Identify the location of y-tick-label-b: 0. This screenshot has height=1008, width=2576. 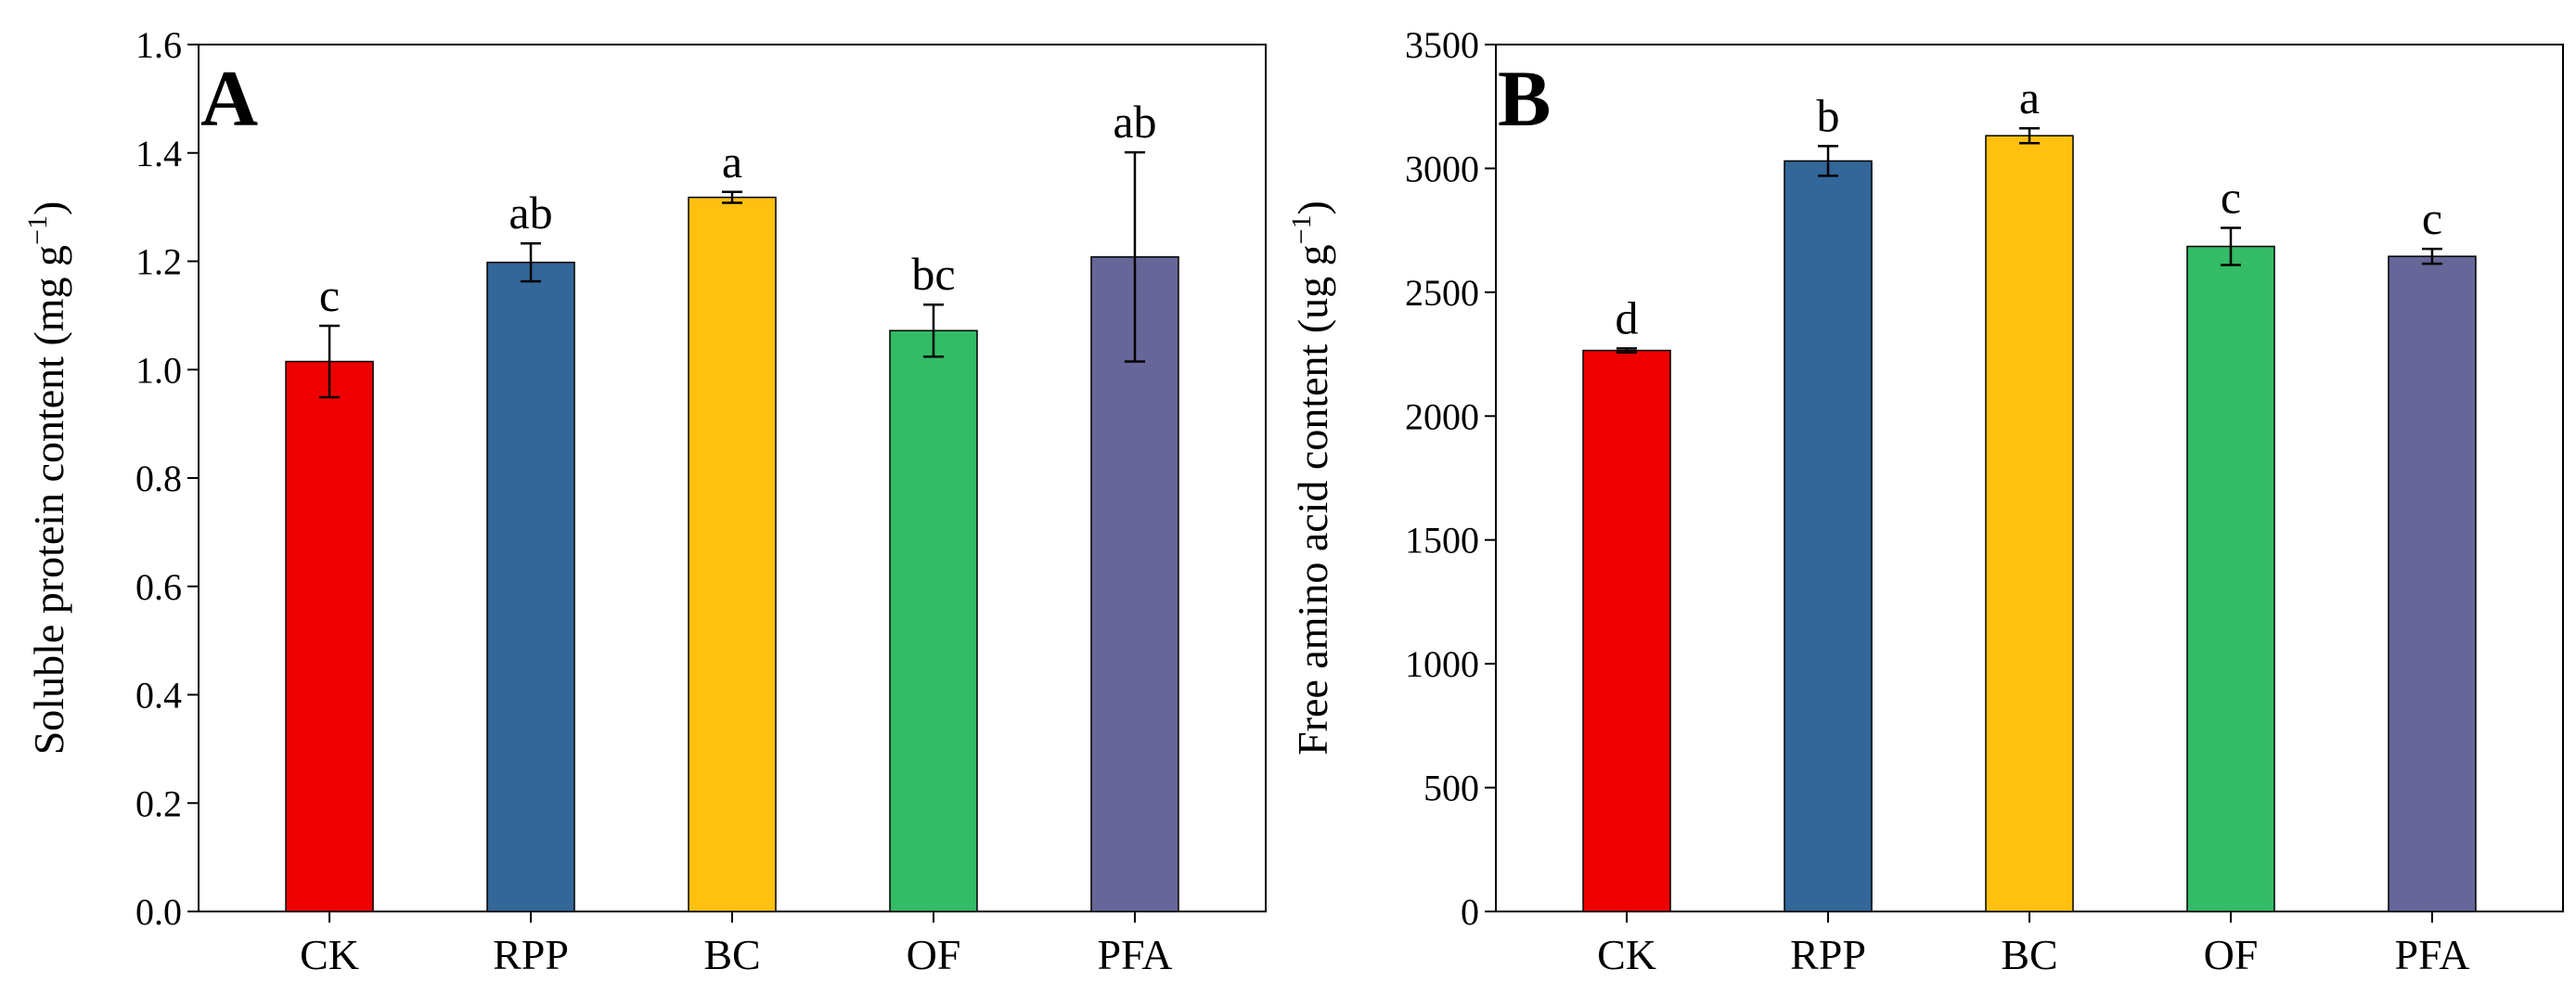
(1470, 912).